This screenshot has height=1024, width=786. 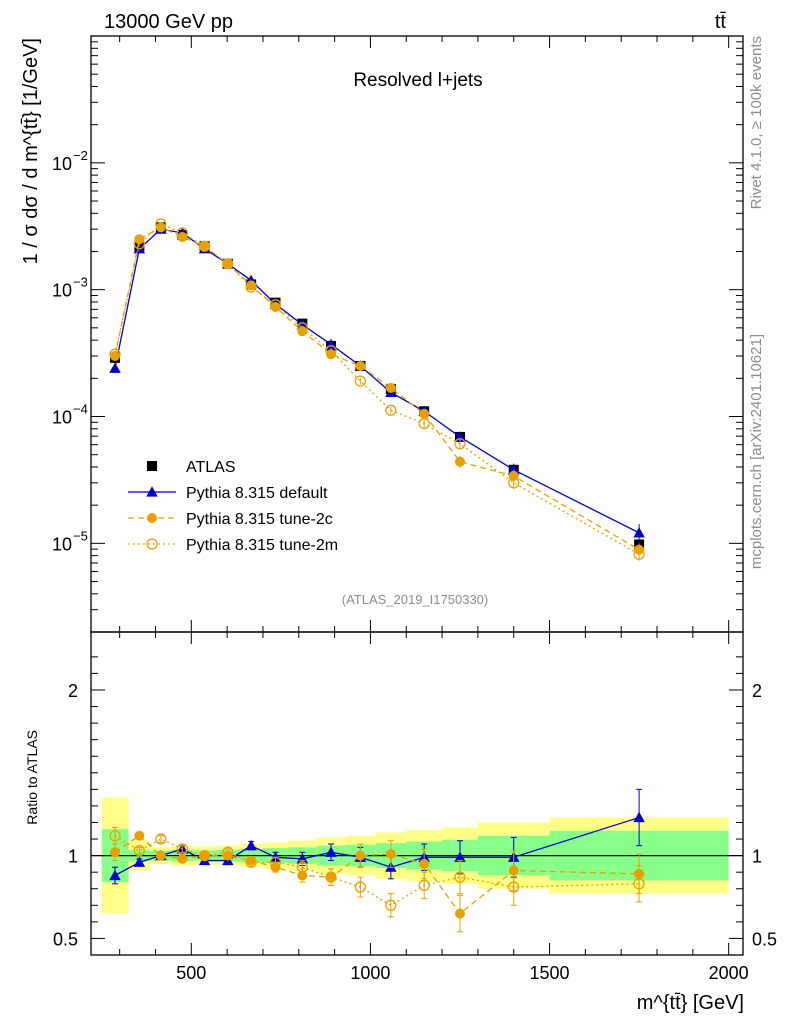 I want to click on y-tick-exponent: −4, so click(x=80, y=409).